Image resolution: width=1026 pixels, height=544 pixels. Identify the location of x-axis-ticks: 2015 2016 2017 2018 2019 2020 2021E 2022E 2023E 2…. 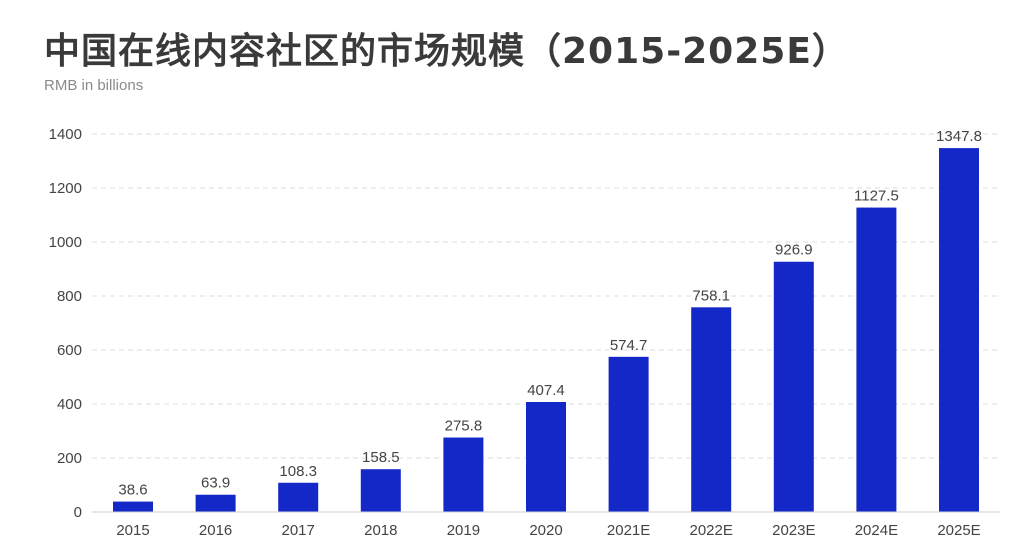
(548, 530).